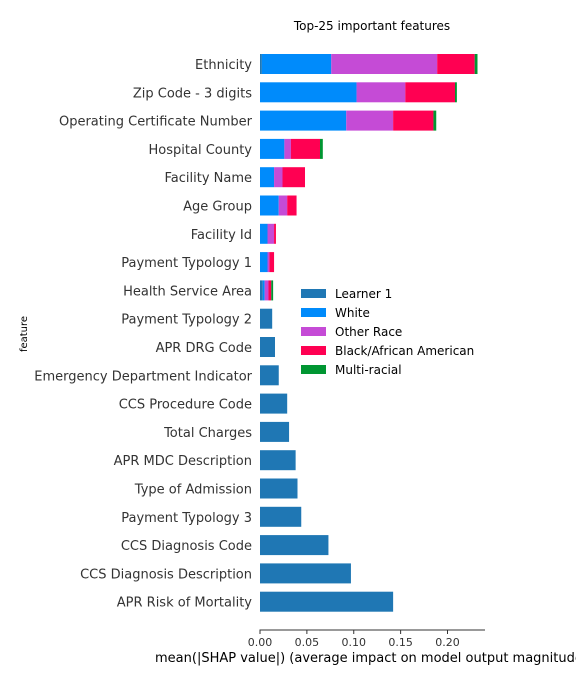 This screenshot has height=689, width=576. Describe the element at coordinates (166, 574) in the screenshot. I see `category-label-18: CCS Diagnosis Description` at that location.